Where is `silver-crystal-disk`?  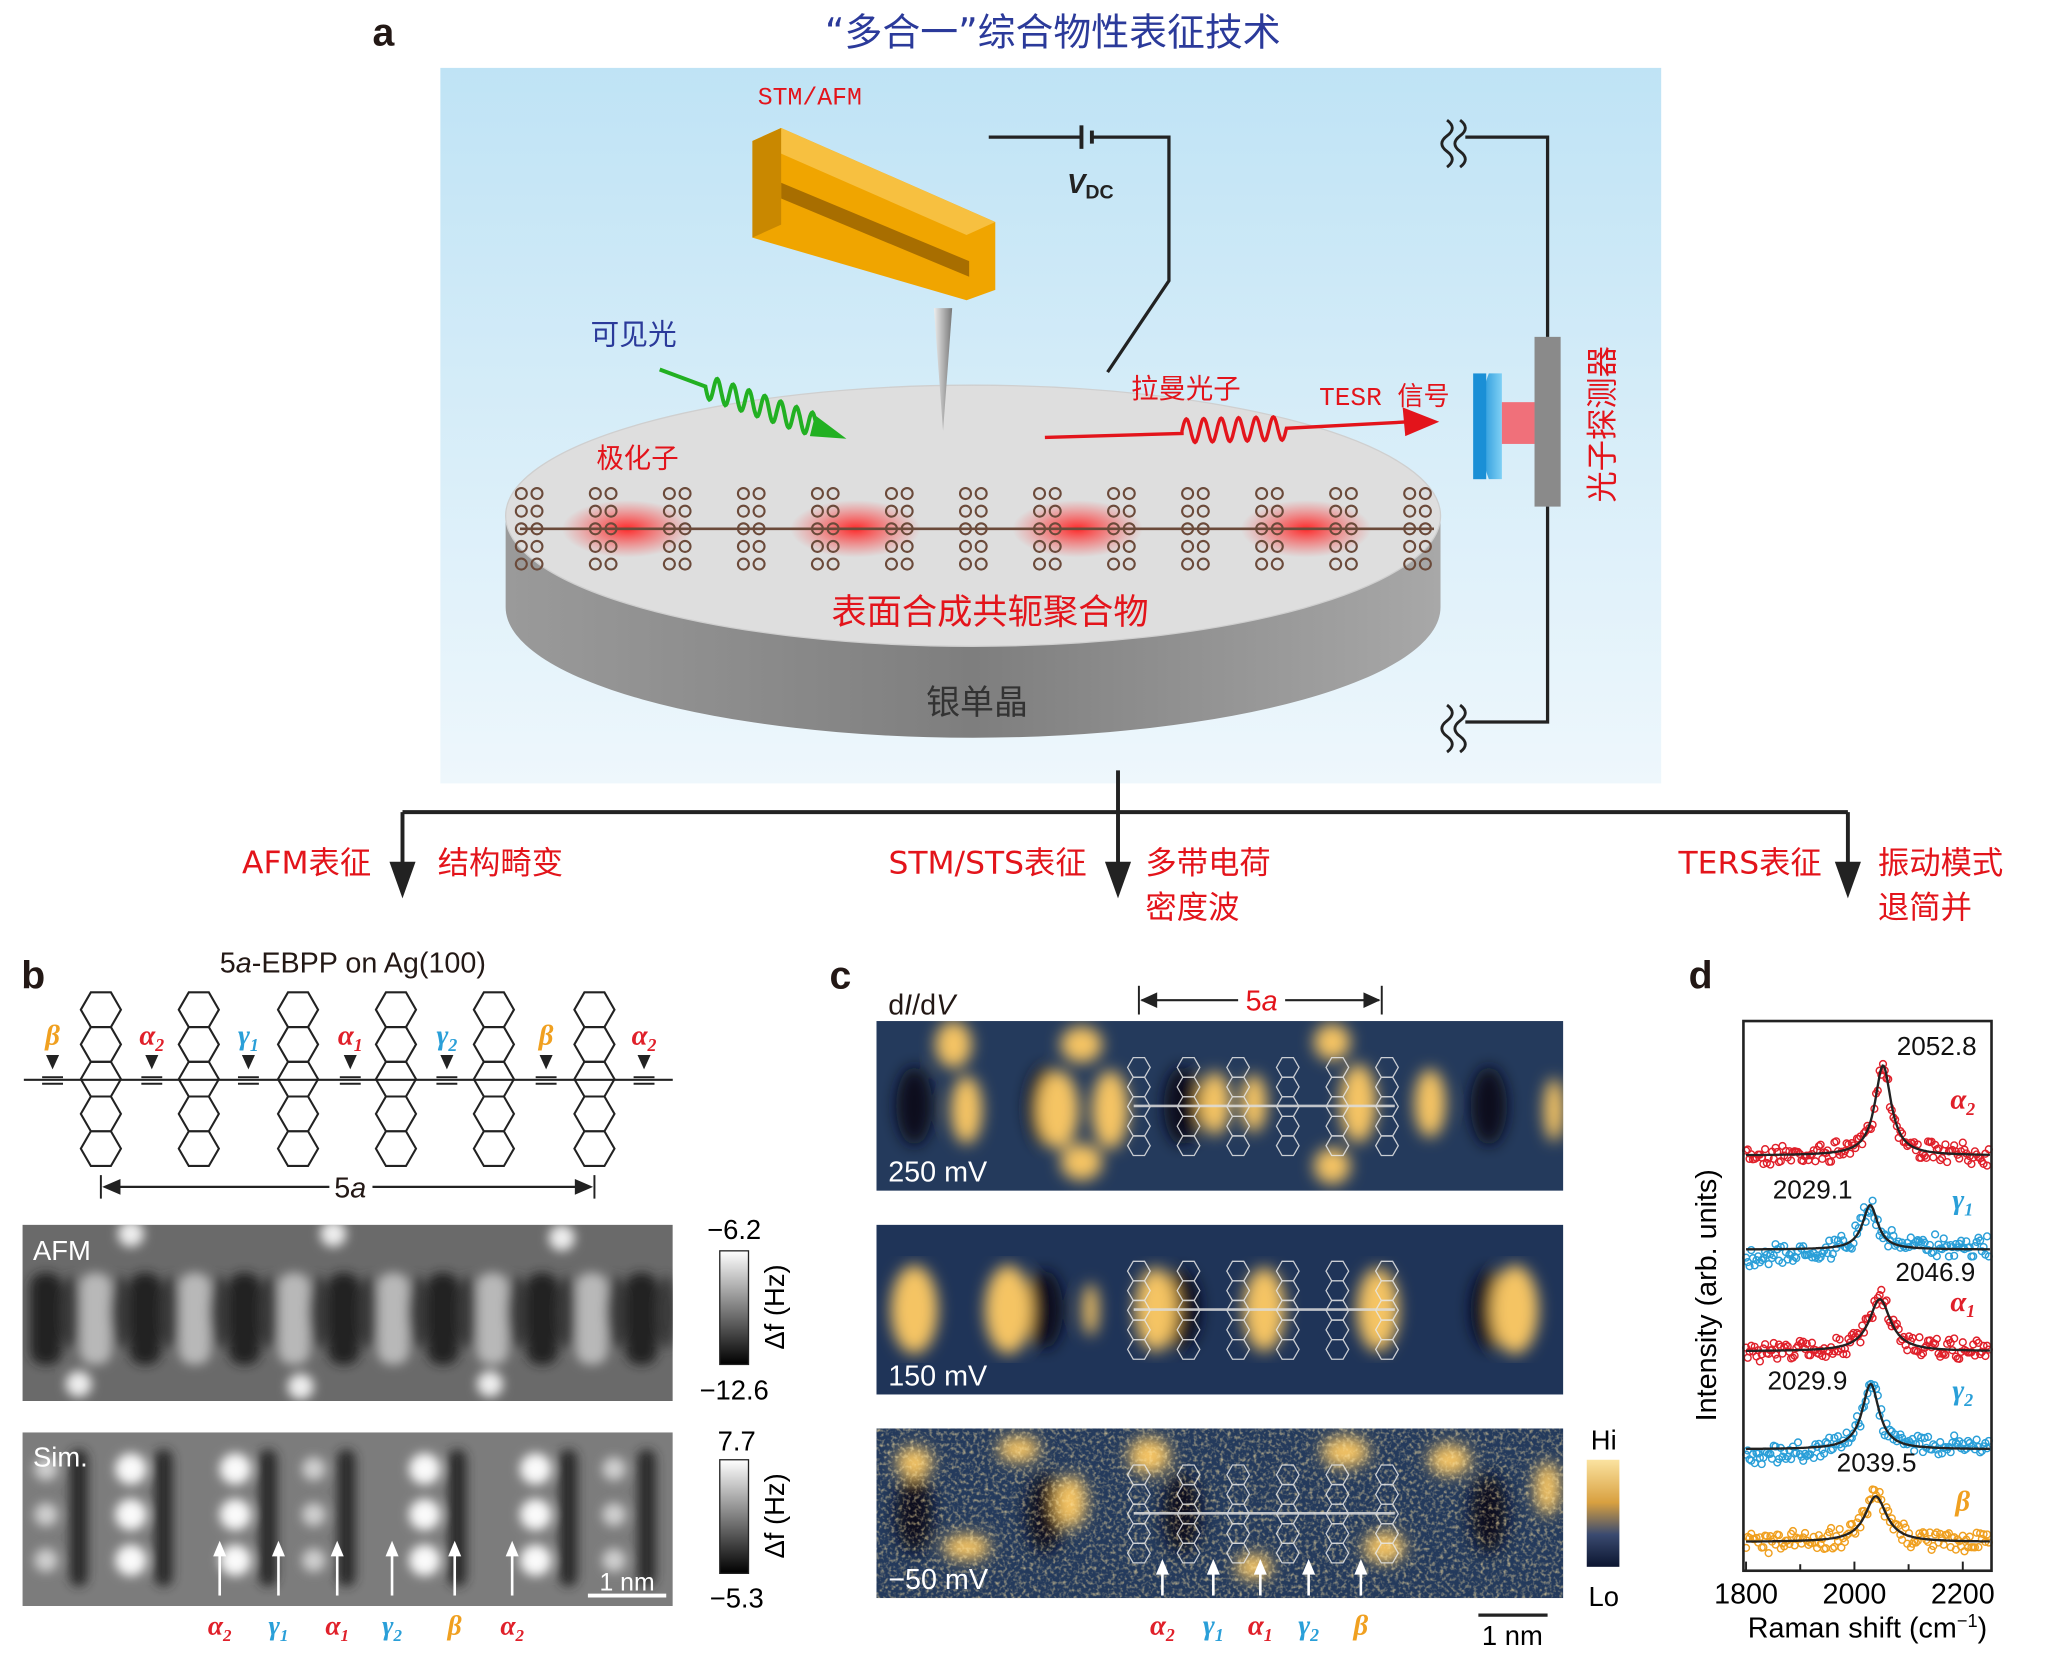
silver-crystal-disk is located at coordinates (973, 561).